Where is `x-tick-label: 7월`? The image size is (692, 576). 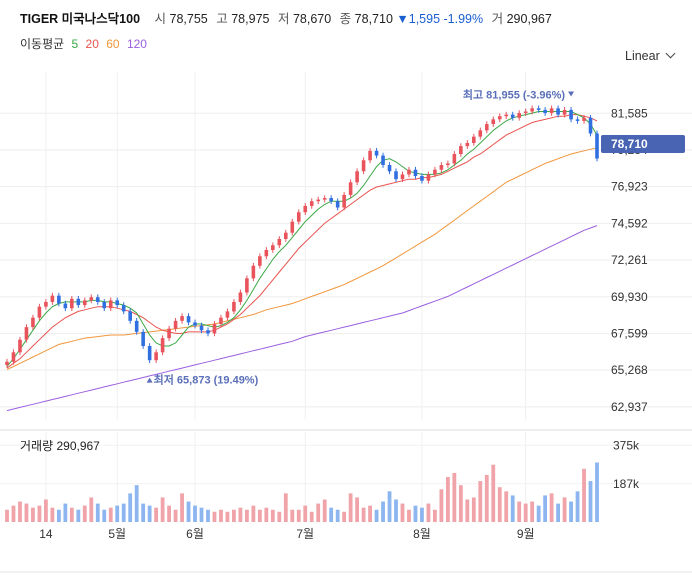
x-tick-label: 7월 is located at coordinates (305, 534).